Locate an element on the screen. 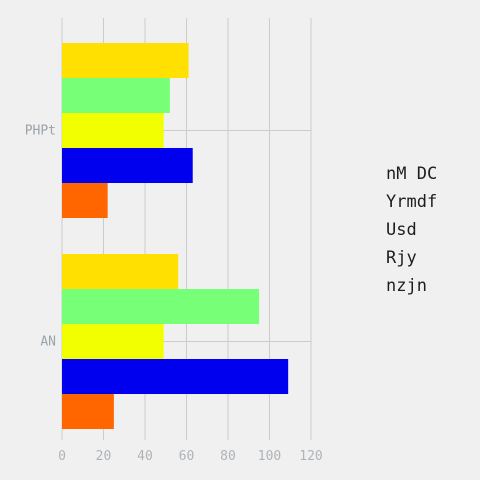 This screenshot has height=480, width=480. x-tick-label: 0 is located at coordinates (62, 456).